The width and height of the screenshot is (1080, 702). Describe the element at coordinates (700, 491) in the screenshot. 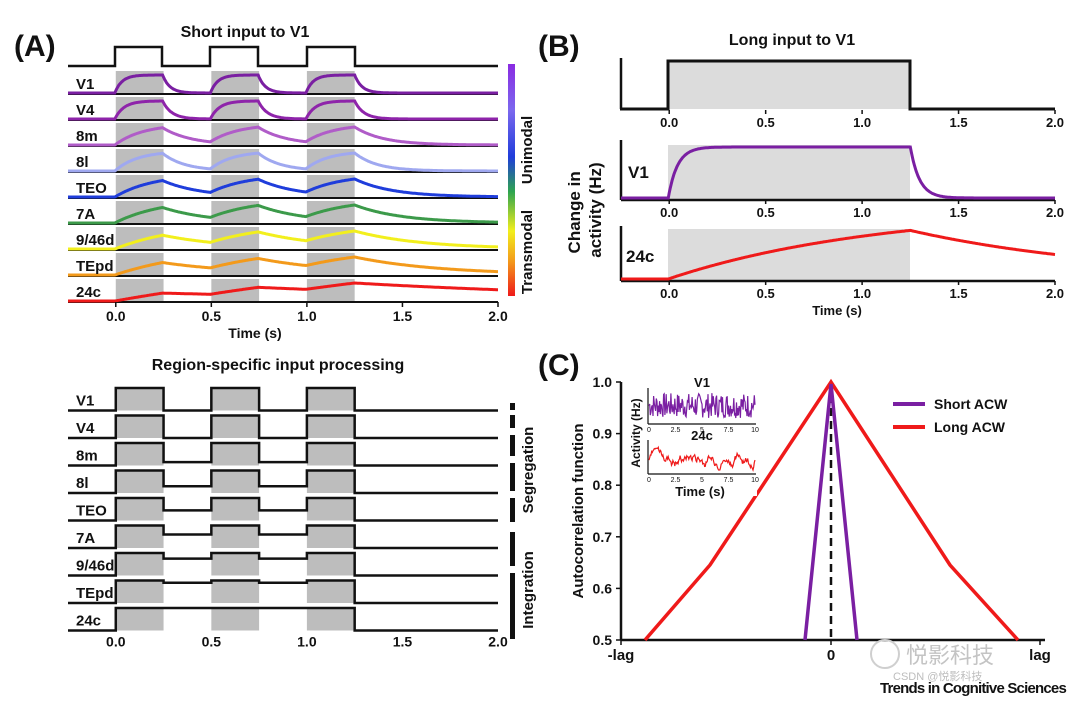

I see `inset-xlabel: Time (s)` at that location.